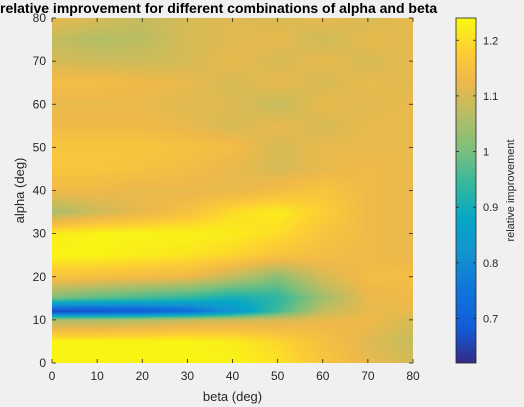 The height and width of the screenshot is (407, 524). Describe the element at coordinates (40, 320) in the screenshot. I see `y-tick-label: 10` at that location.